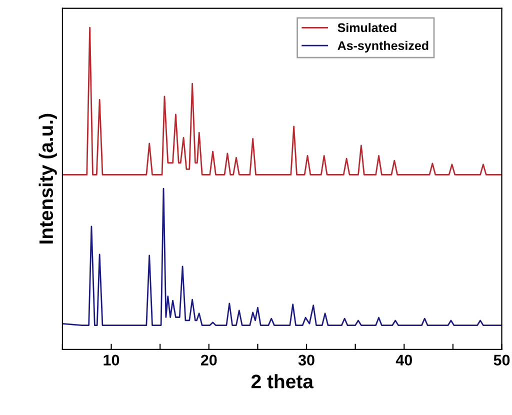  Describe the element at coordinates (502, 360) in the screenshot. I see `x-tick-label: 50` at that location.